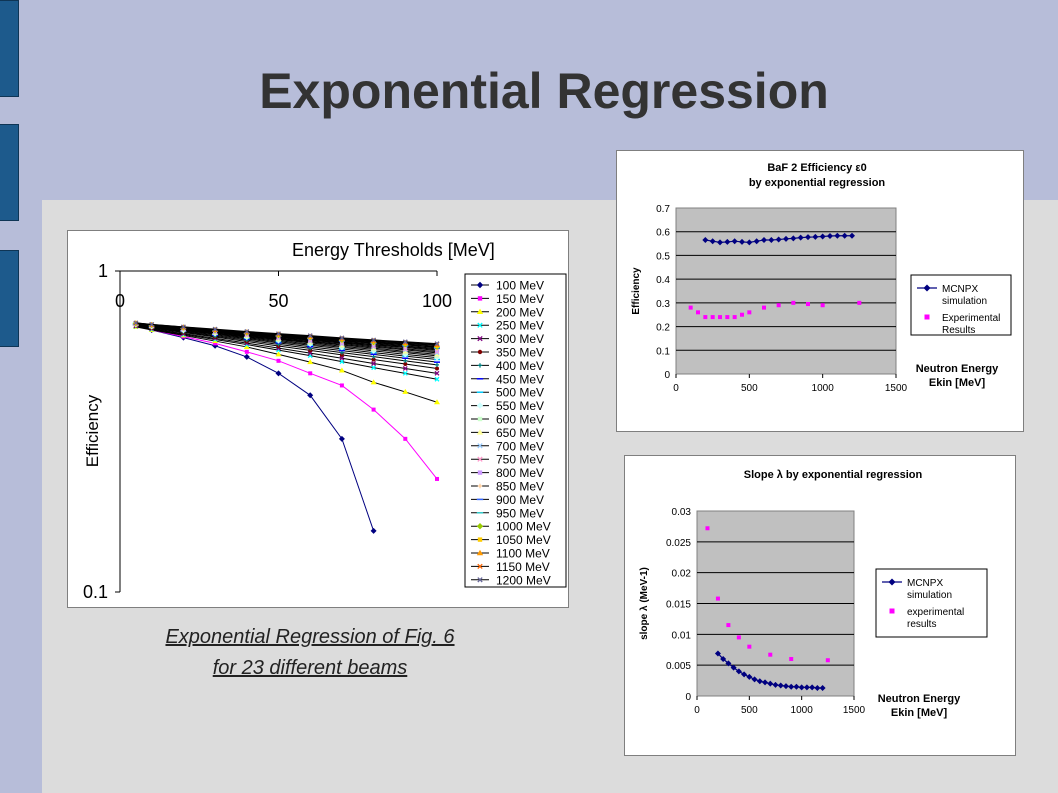 This screenshot has height=793, width=1058. I want to click on legend-label: 1100 MeV, so click(523, 554).